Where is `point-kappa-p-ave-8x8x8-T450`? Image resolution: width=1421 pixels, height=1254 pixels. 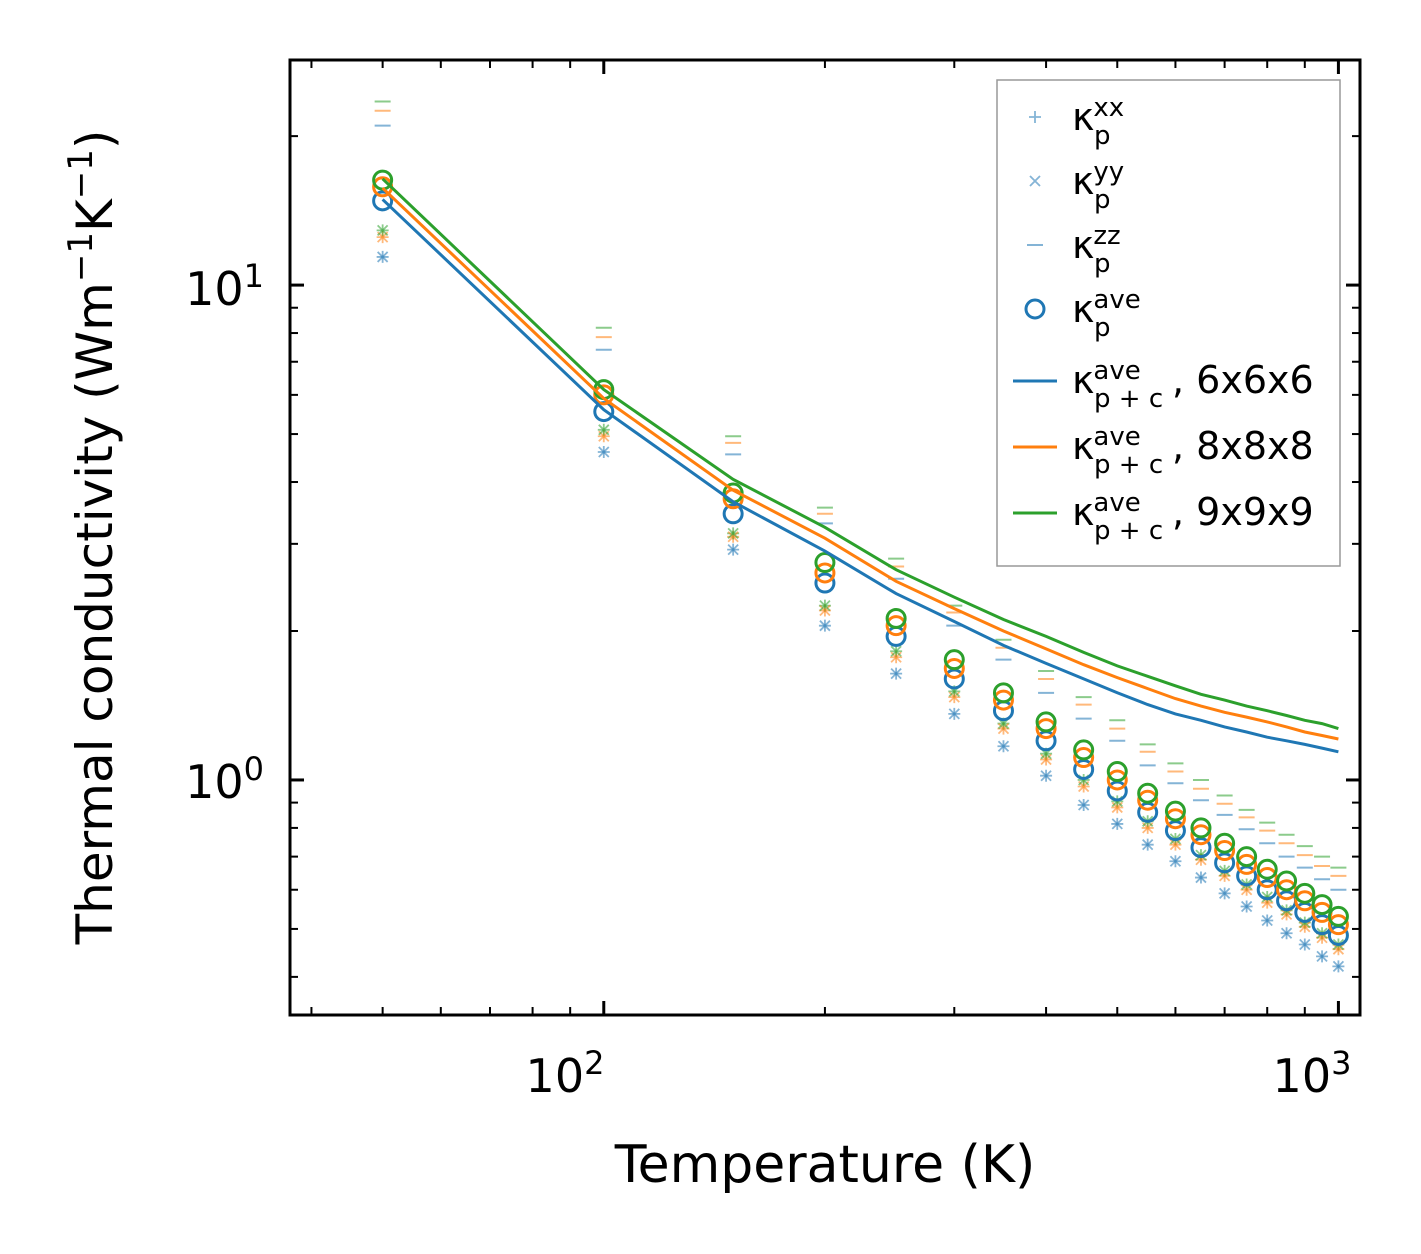 point-kappa-p-ave-8x8x8-T450 is located at coordinates (1084, 758).